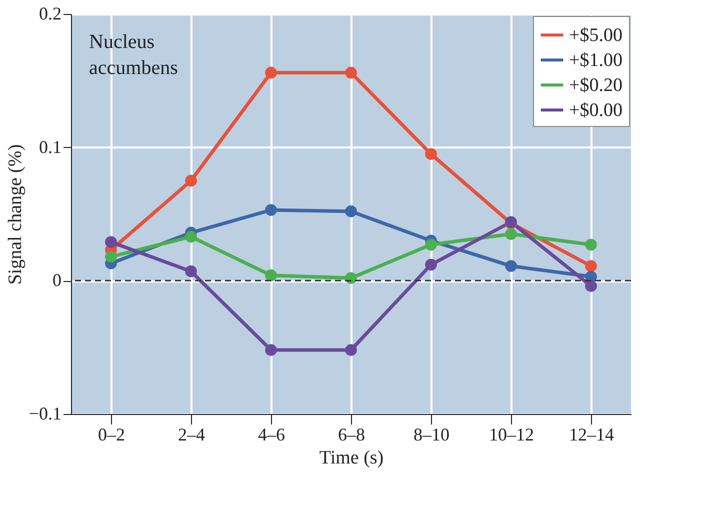 This screenshot has width=719, height=532. I want to click on y-tick-label: −0.1, so click(45, 414).